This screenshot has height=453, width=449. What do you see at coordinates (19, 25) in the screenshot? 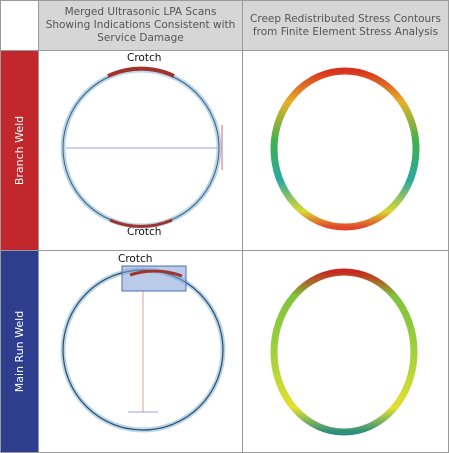
I see `corner-cell` at bounding box center [19, 25].